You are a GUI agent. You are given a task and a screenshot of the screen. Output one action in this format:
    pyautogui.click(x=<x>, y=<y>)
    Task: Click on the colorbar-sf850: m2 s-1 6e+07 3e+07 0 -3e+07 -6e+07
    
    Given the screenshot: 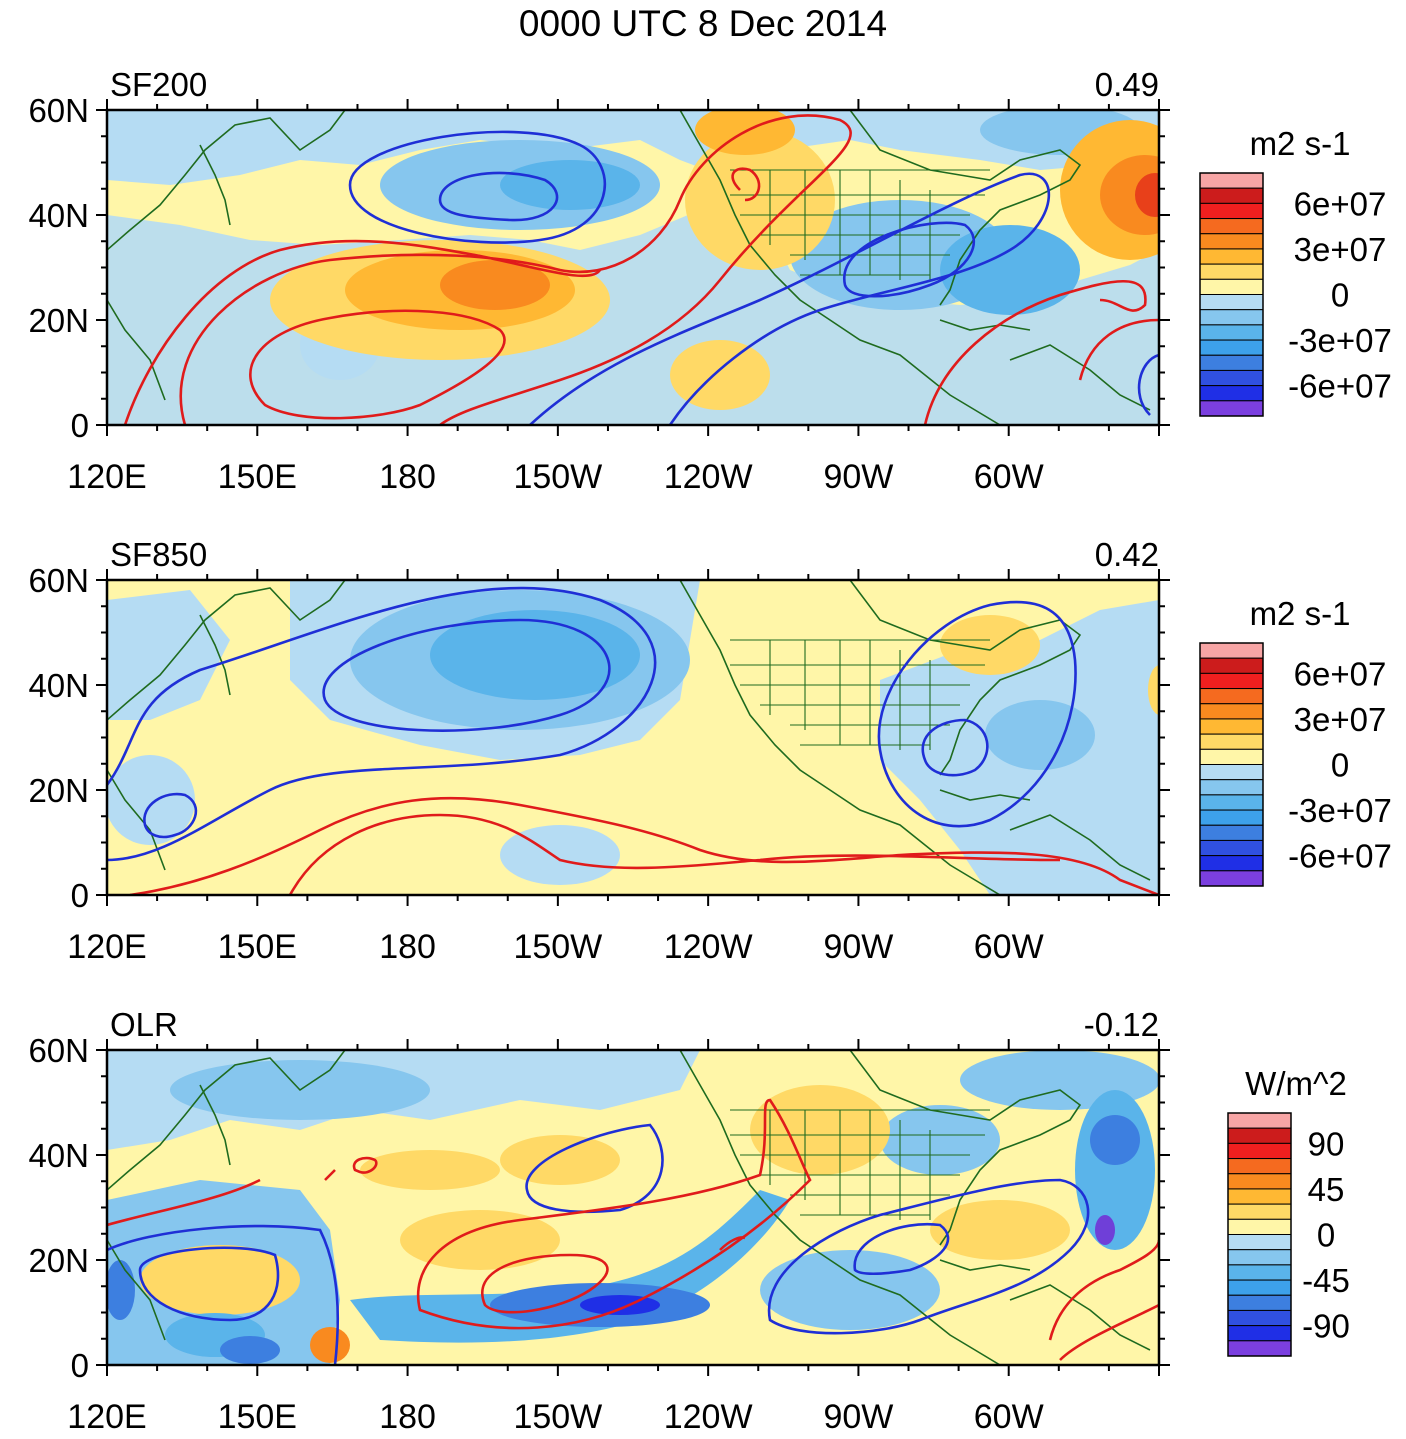 What is the action you would take?
    pyautogui.click(x=1295, y=741)
    